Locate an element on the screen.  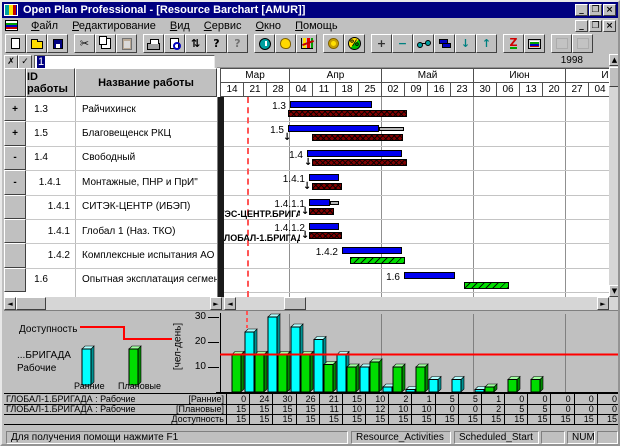
menu-вид: Вид is located at coordinates (179, 25).